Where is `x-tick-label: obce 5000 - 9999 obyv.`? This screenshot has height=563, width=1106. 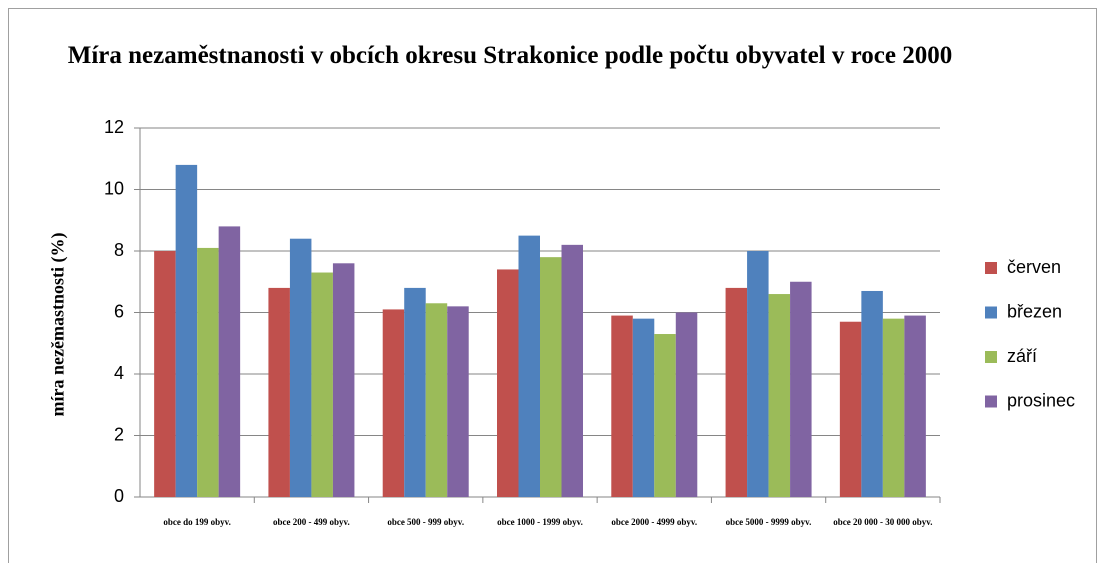 x-tick-label: obce 5000 - 9999 obyv. is located at coordinates (768, 522).